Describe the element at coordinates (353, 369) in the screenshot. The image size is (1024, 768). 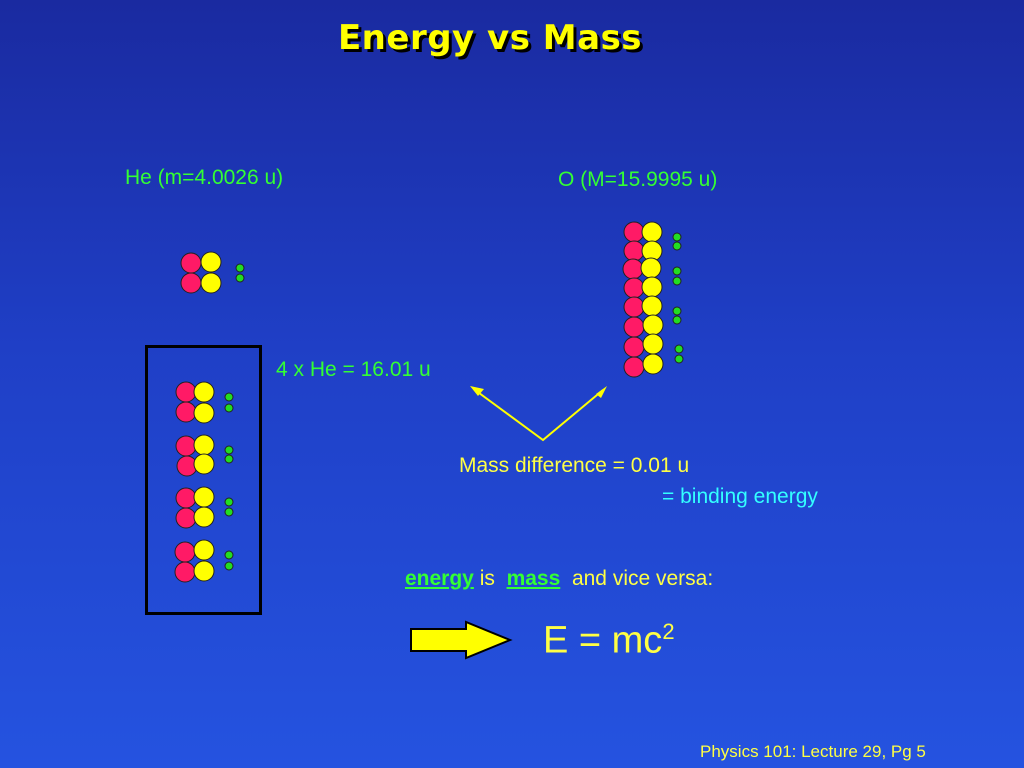
I see `four-helium-mass-label: 4 x He = 16.01 u` at that location.